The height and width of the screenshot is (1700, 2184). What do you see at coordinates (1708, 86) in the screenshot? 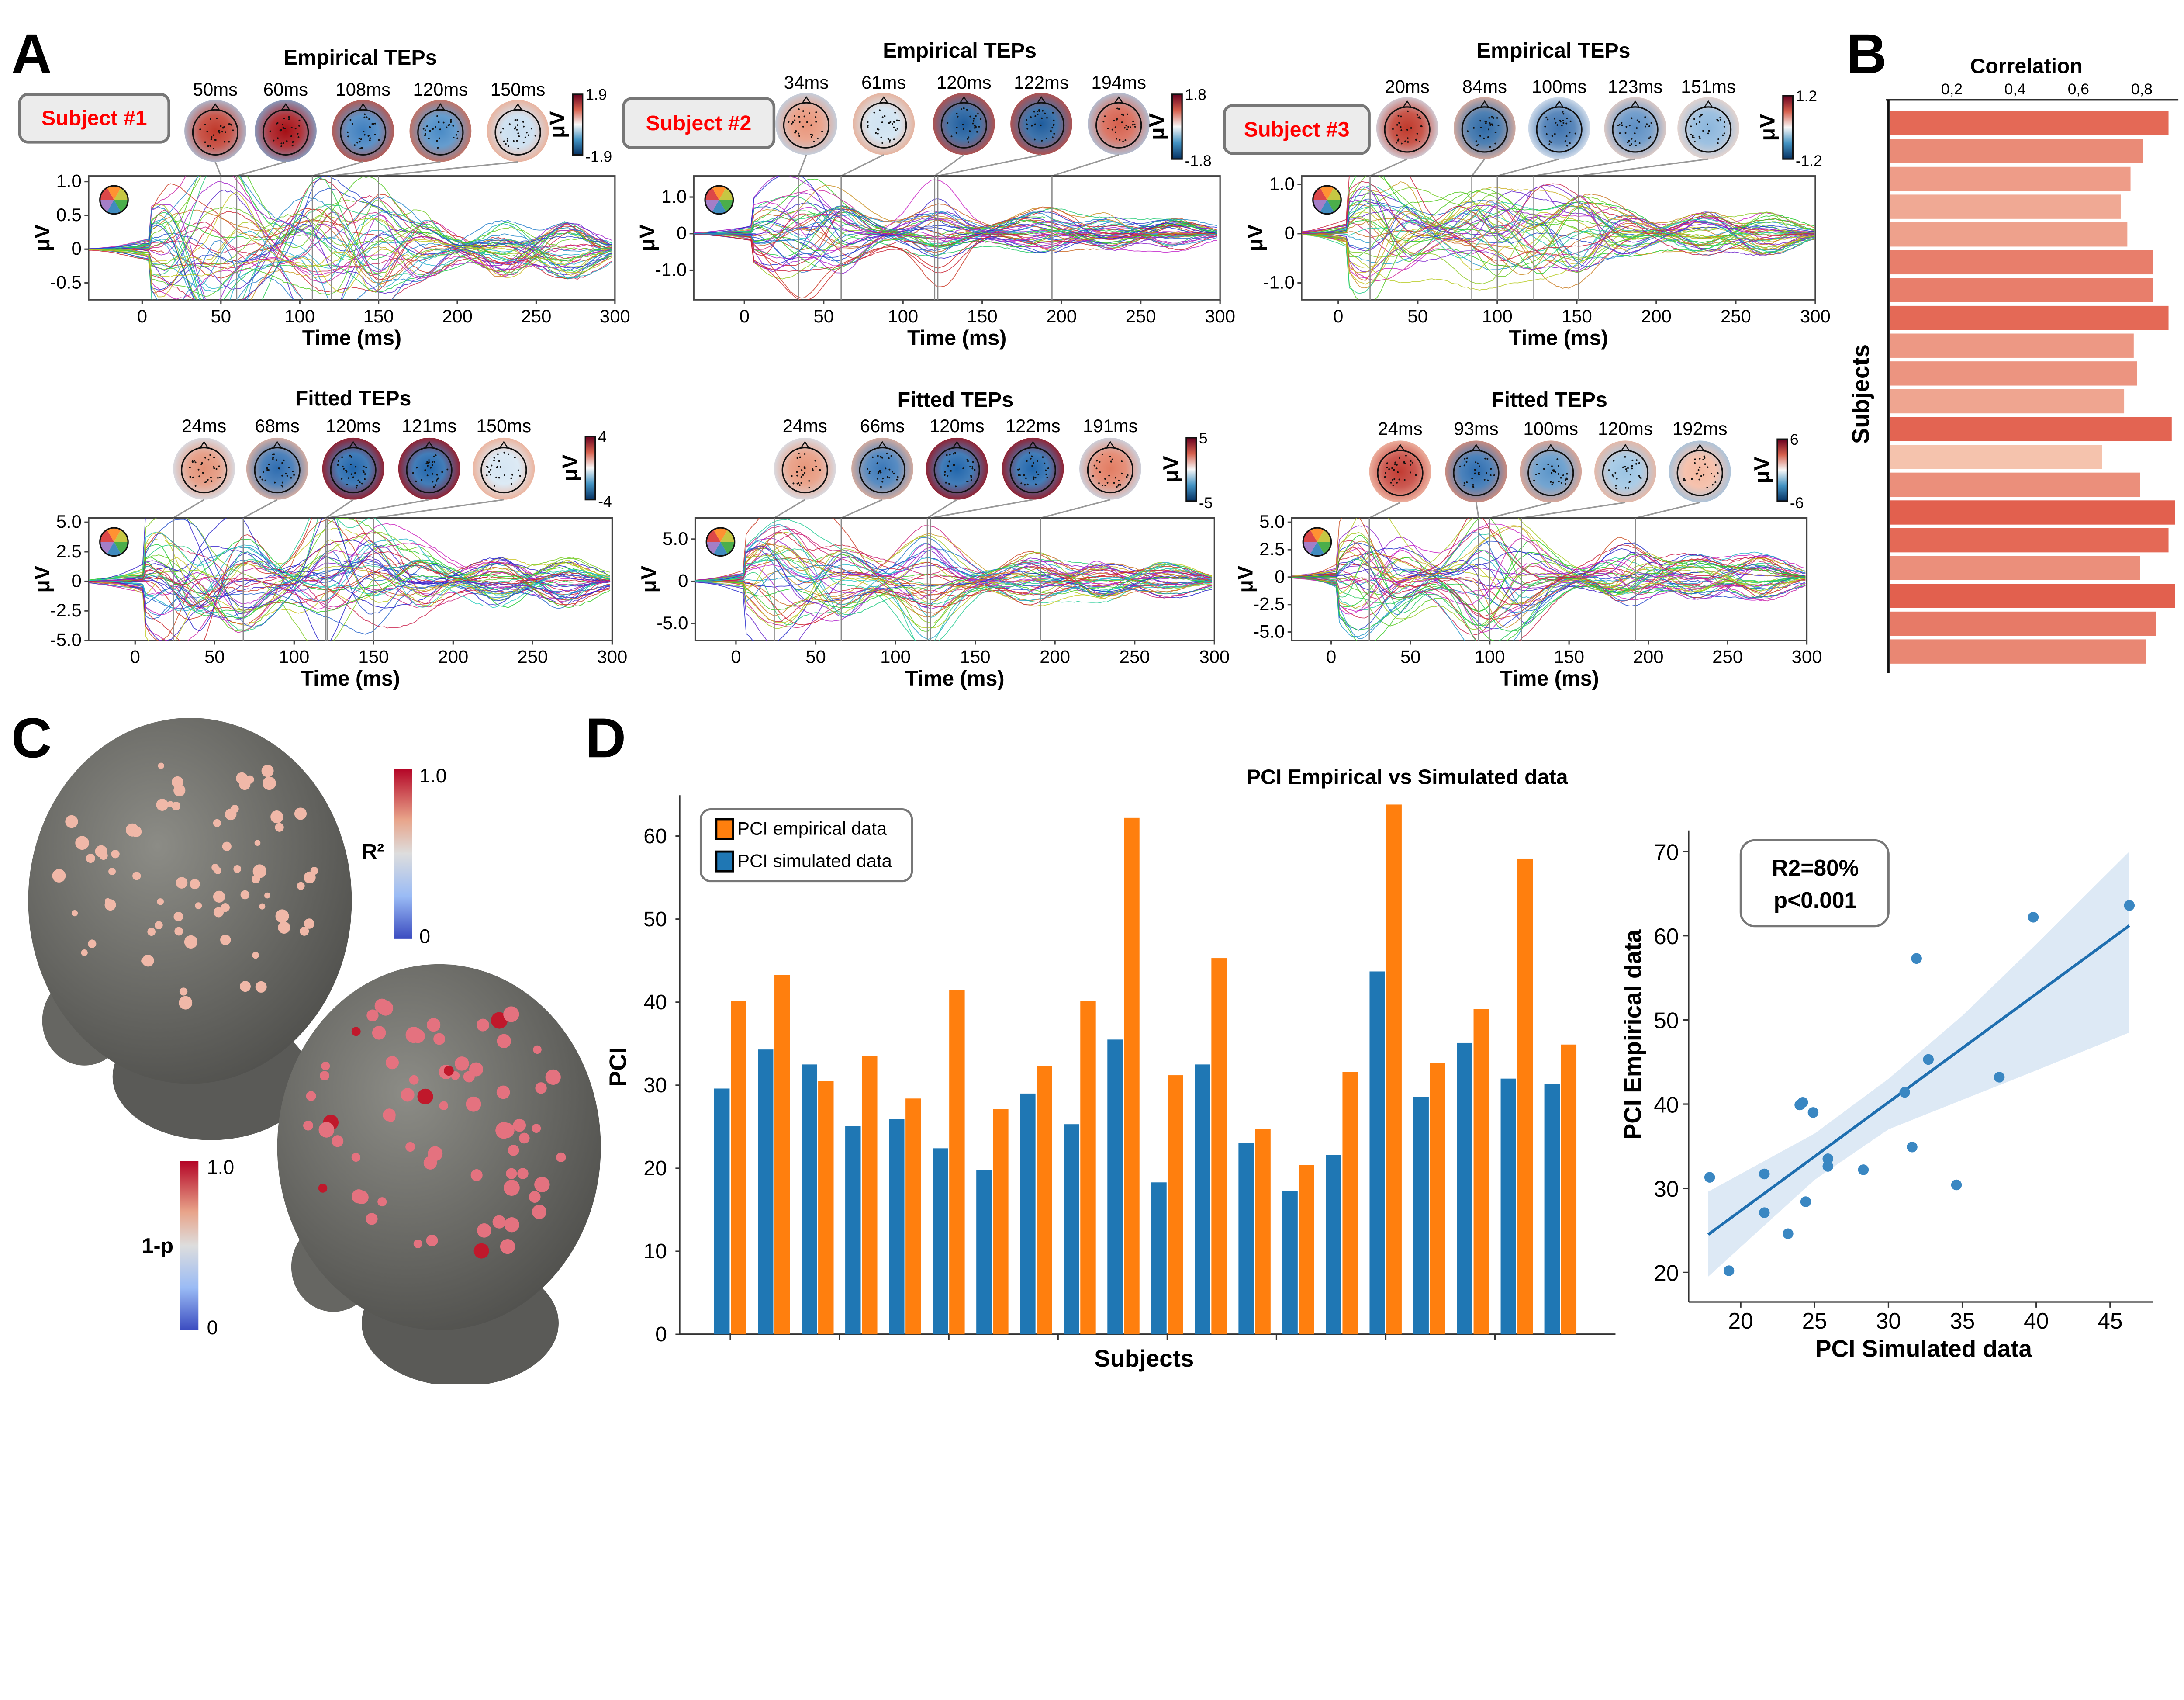
I see `topomap-time-label: 151ms` at bounding box center [1708, 86].